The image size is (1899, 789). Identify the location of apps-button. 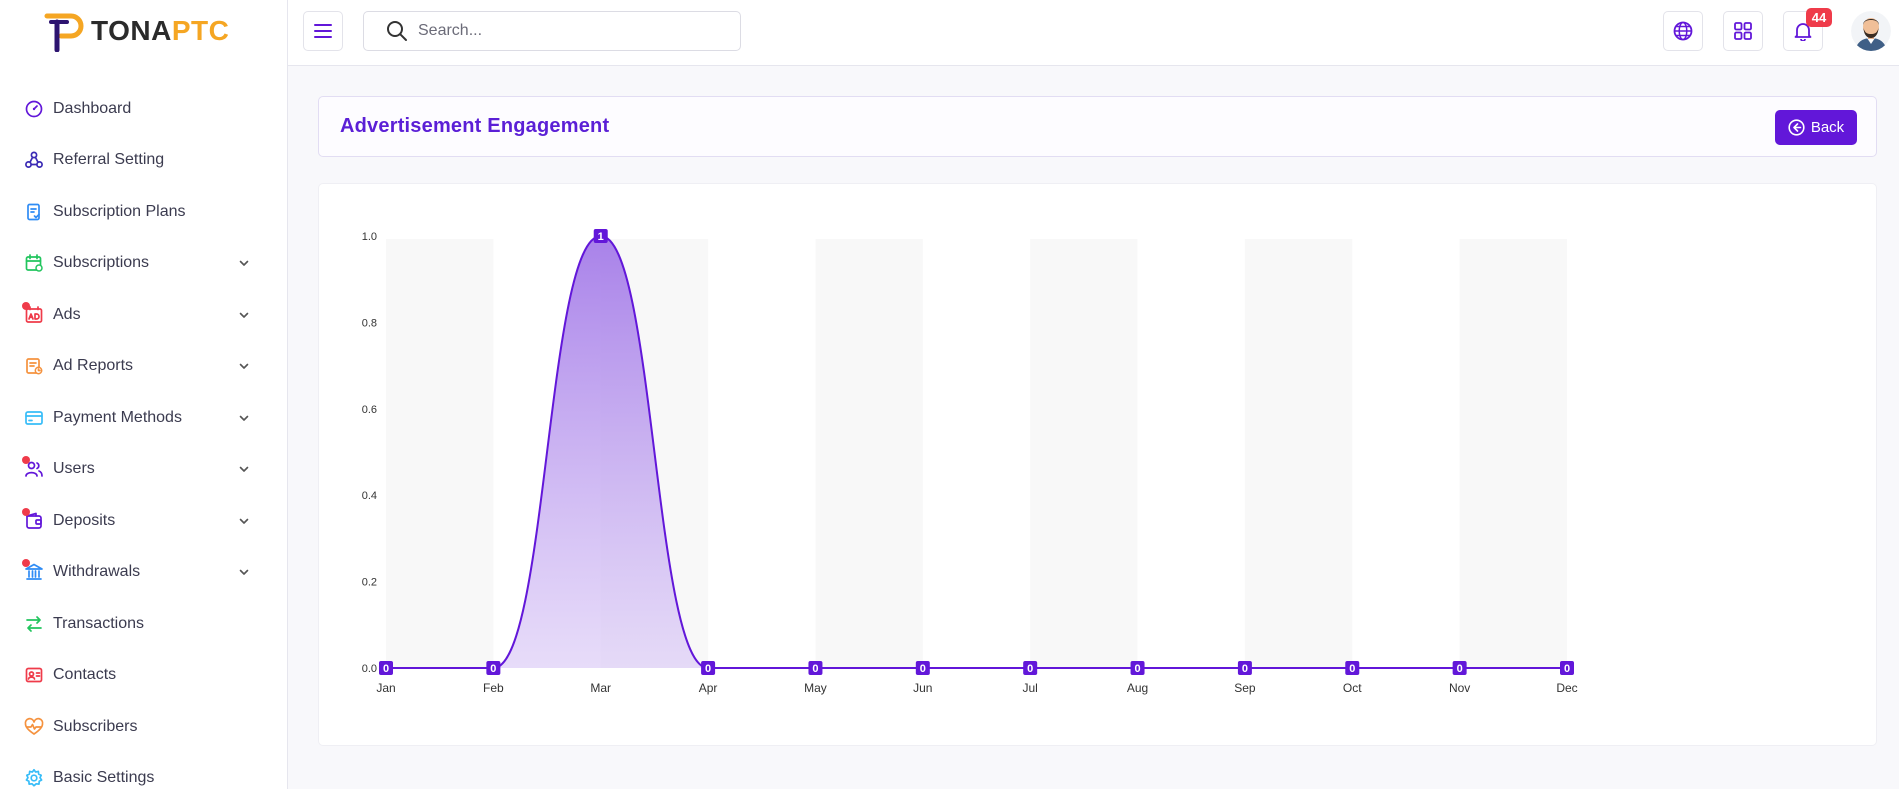
(1743, 31).